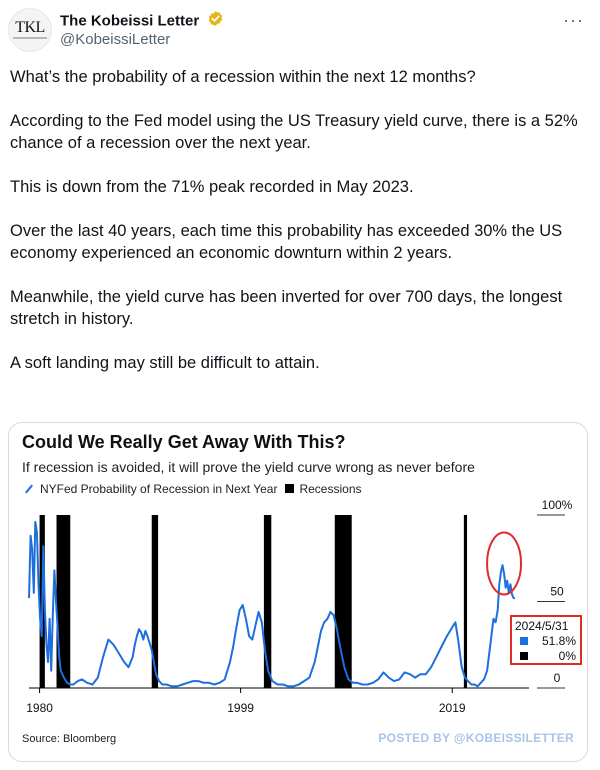  I want to click on name-row: The Kobeissi Letter, so click(142, 20).